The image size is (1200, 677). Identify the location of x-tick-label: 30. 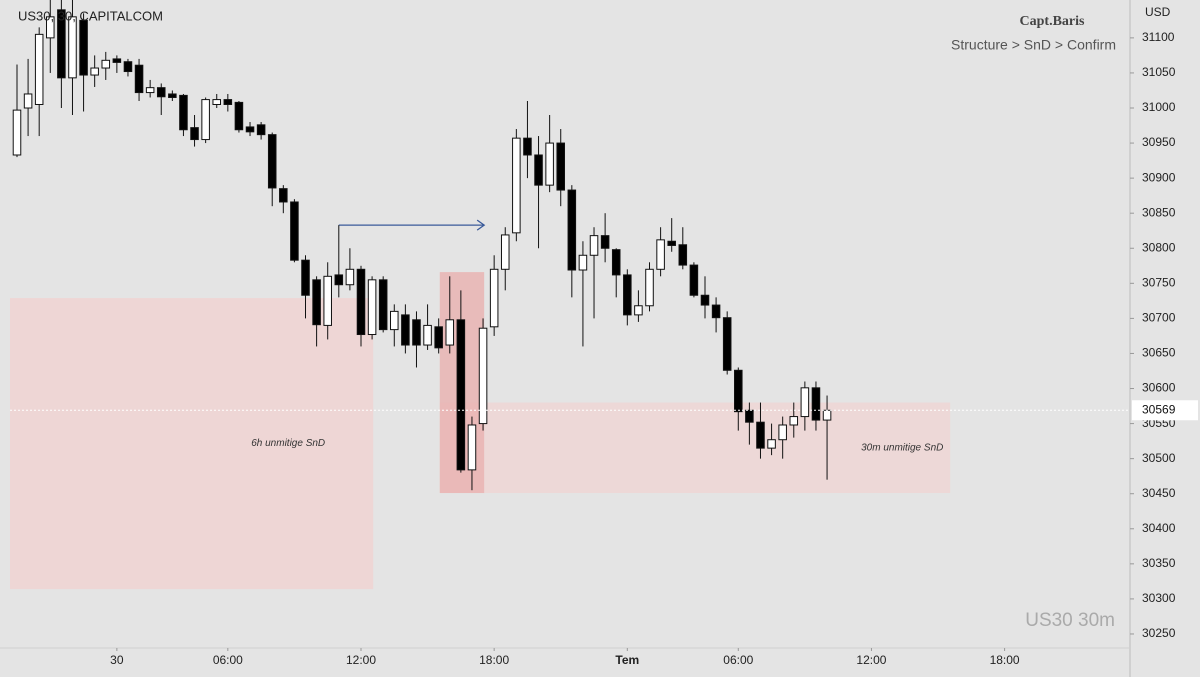
(117, 660).